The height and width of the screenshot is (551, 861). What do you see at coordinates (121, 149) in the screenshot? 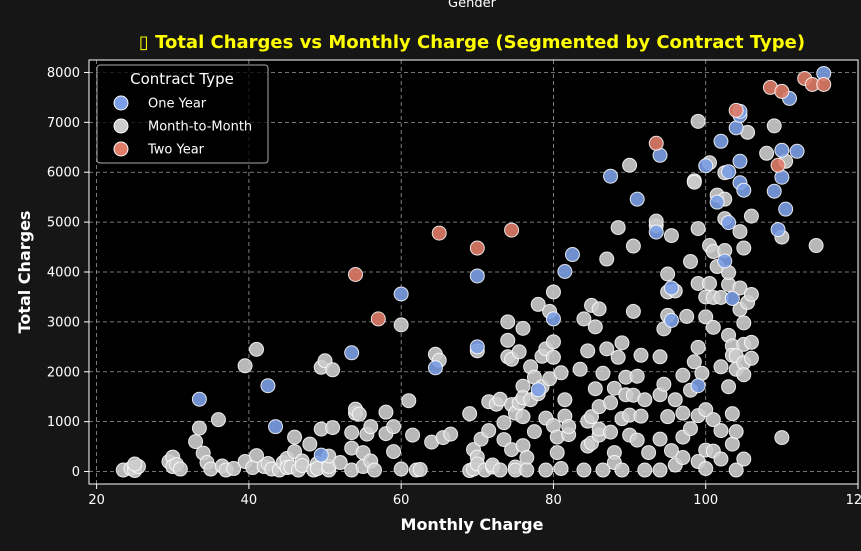
I see `legend-marker-two-year` at bounding box center [121, 149].